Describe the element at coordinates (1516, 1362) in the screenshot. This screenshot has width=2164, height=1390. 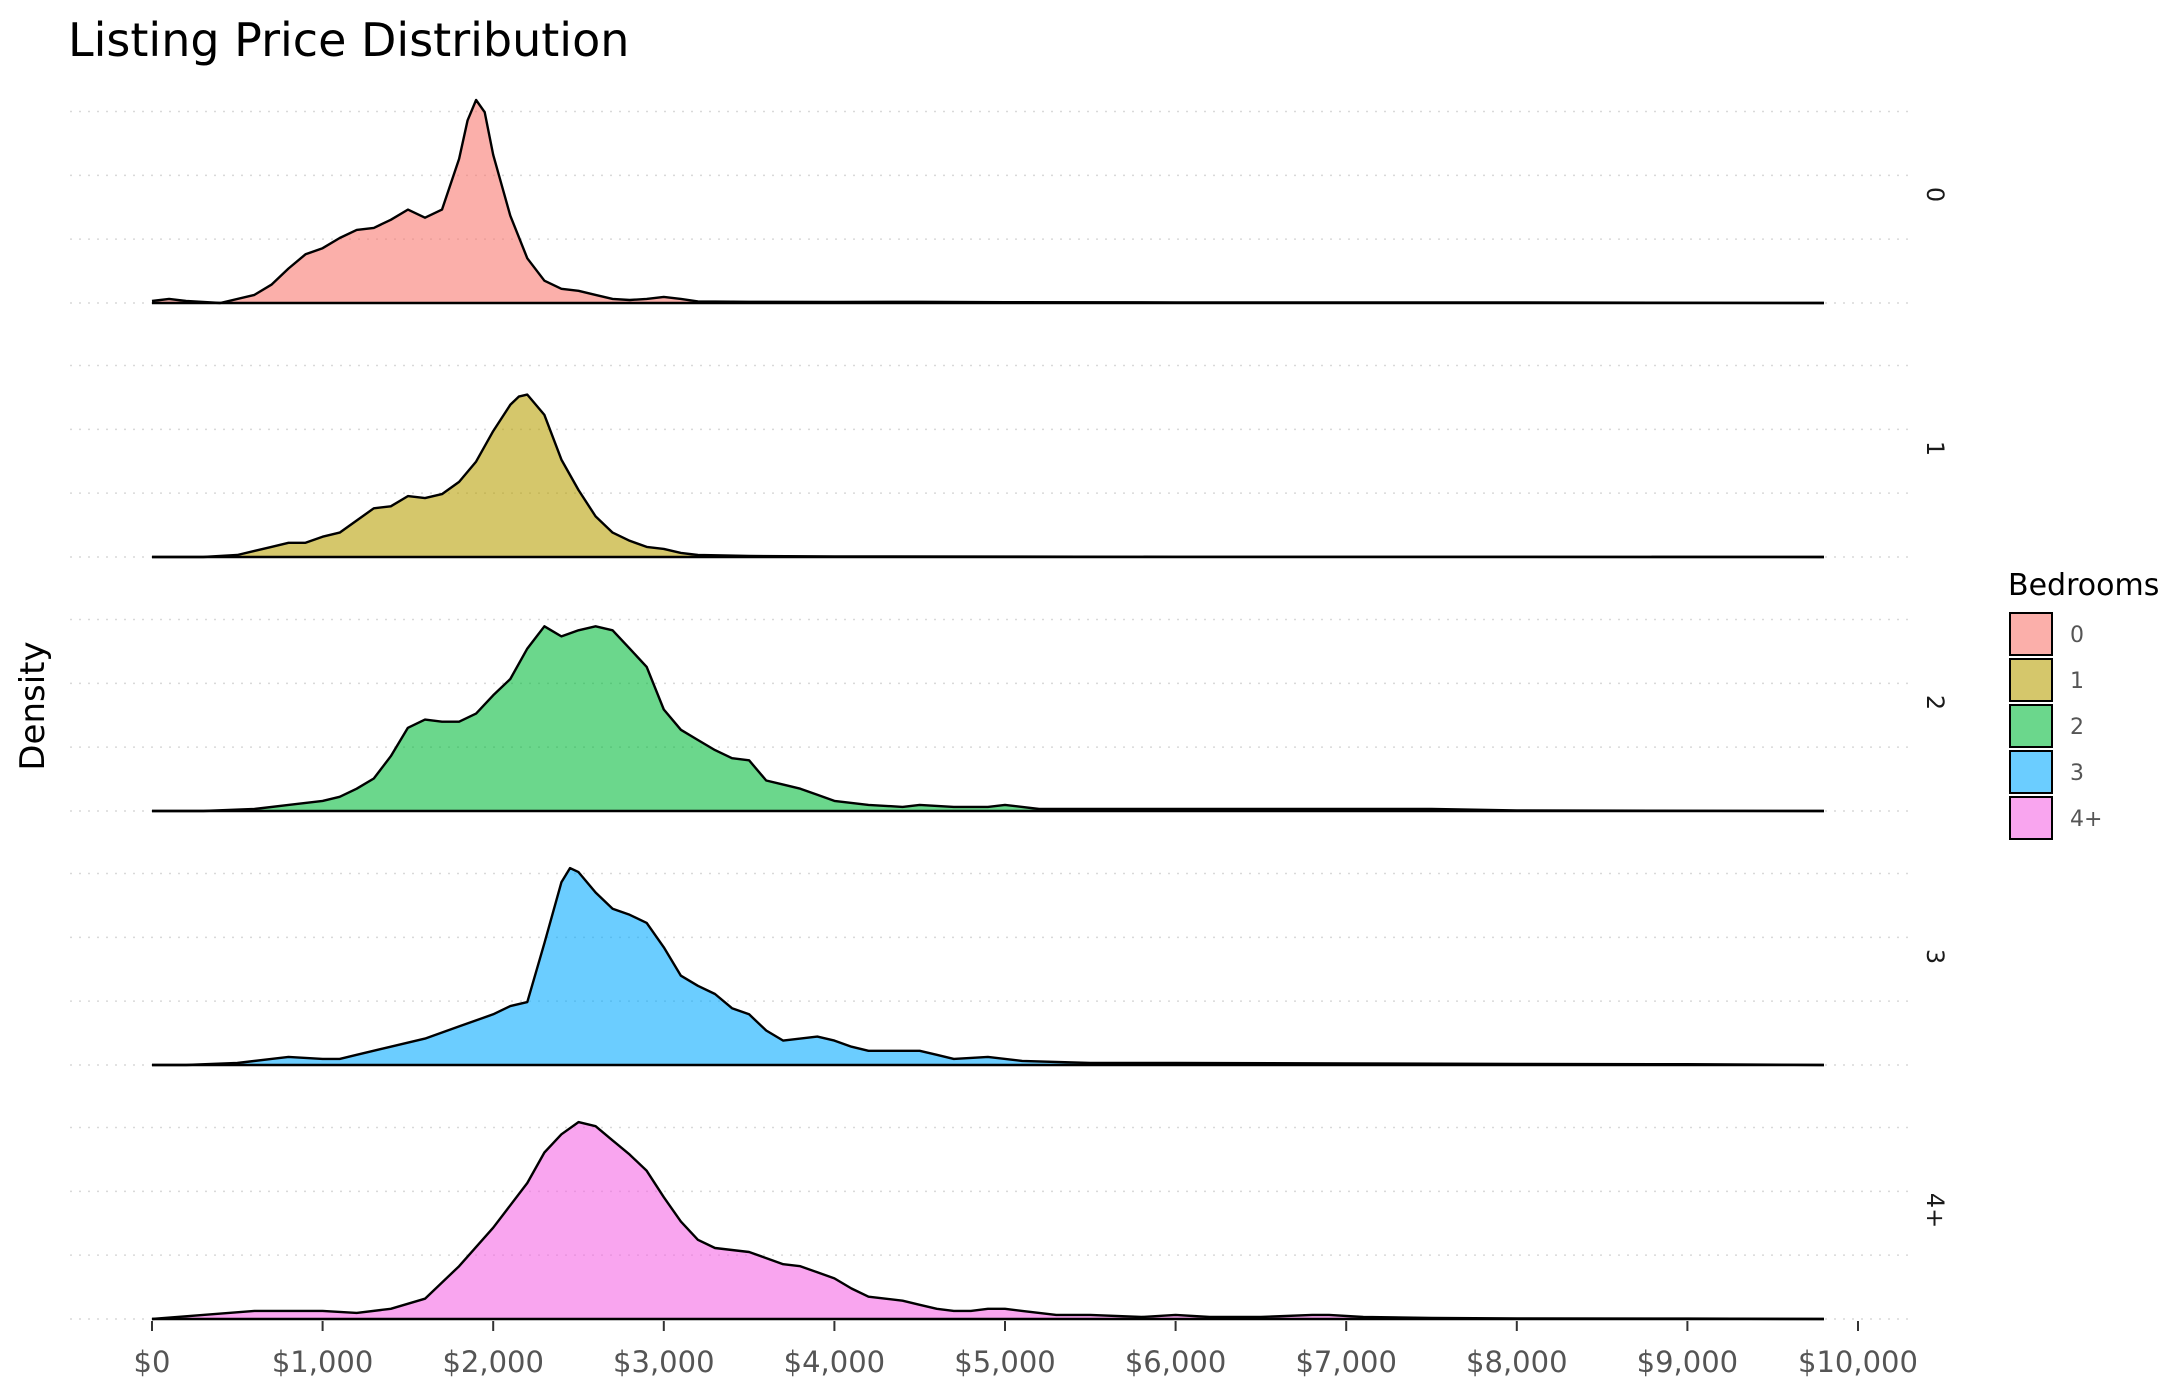
I see `x-tick-label: $8,000` at that location.